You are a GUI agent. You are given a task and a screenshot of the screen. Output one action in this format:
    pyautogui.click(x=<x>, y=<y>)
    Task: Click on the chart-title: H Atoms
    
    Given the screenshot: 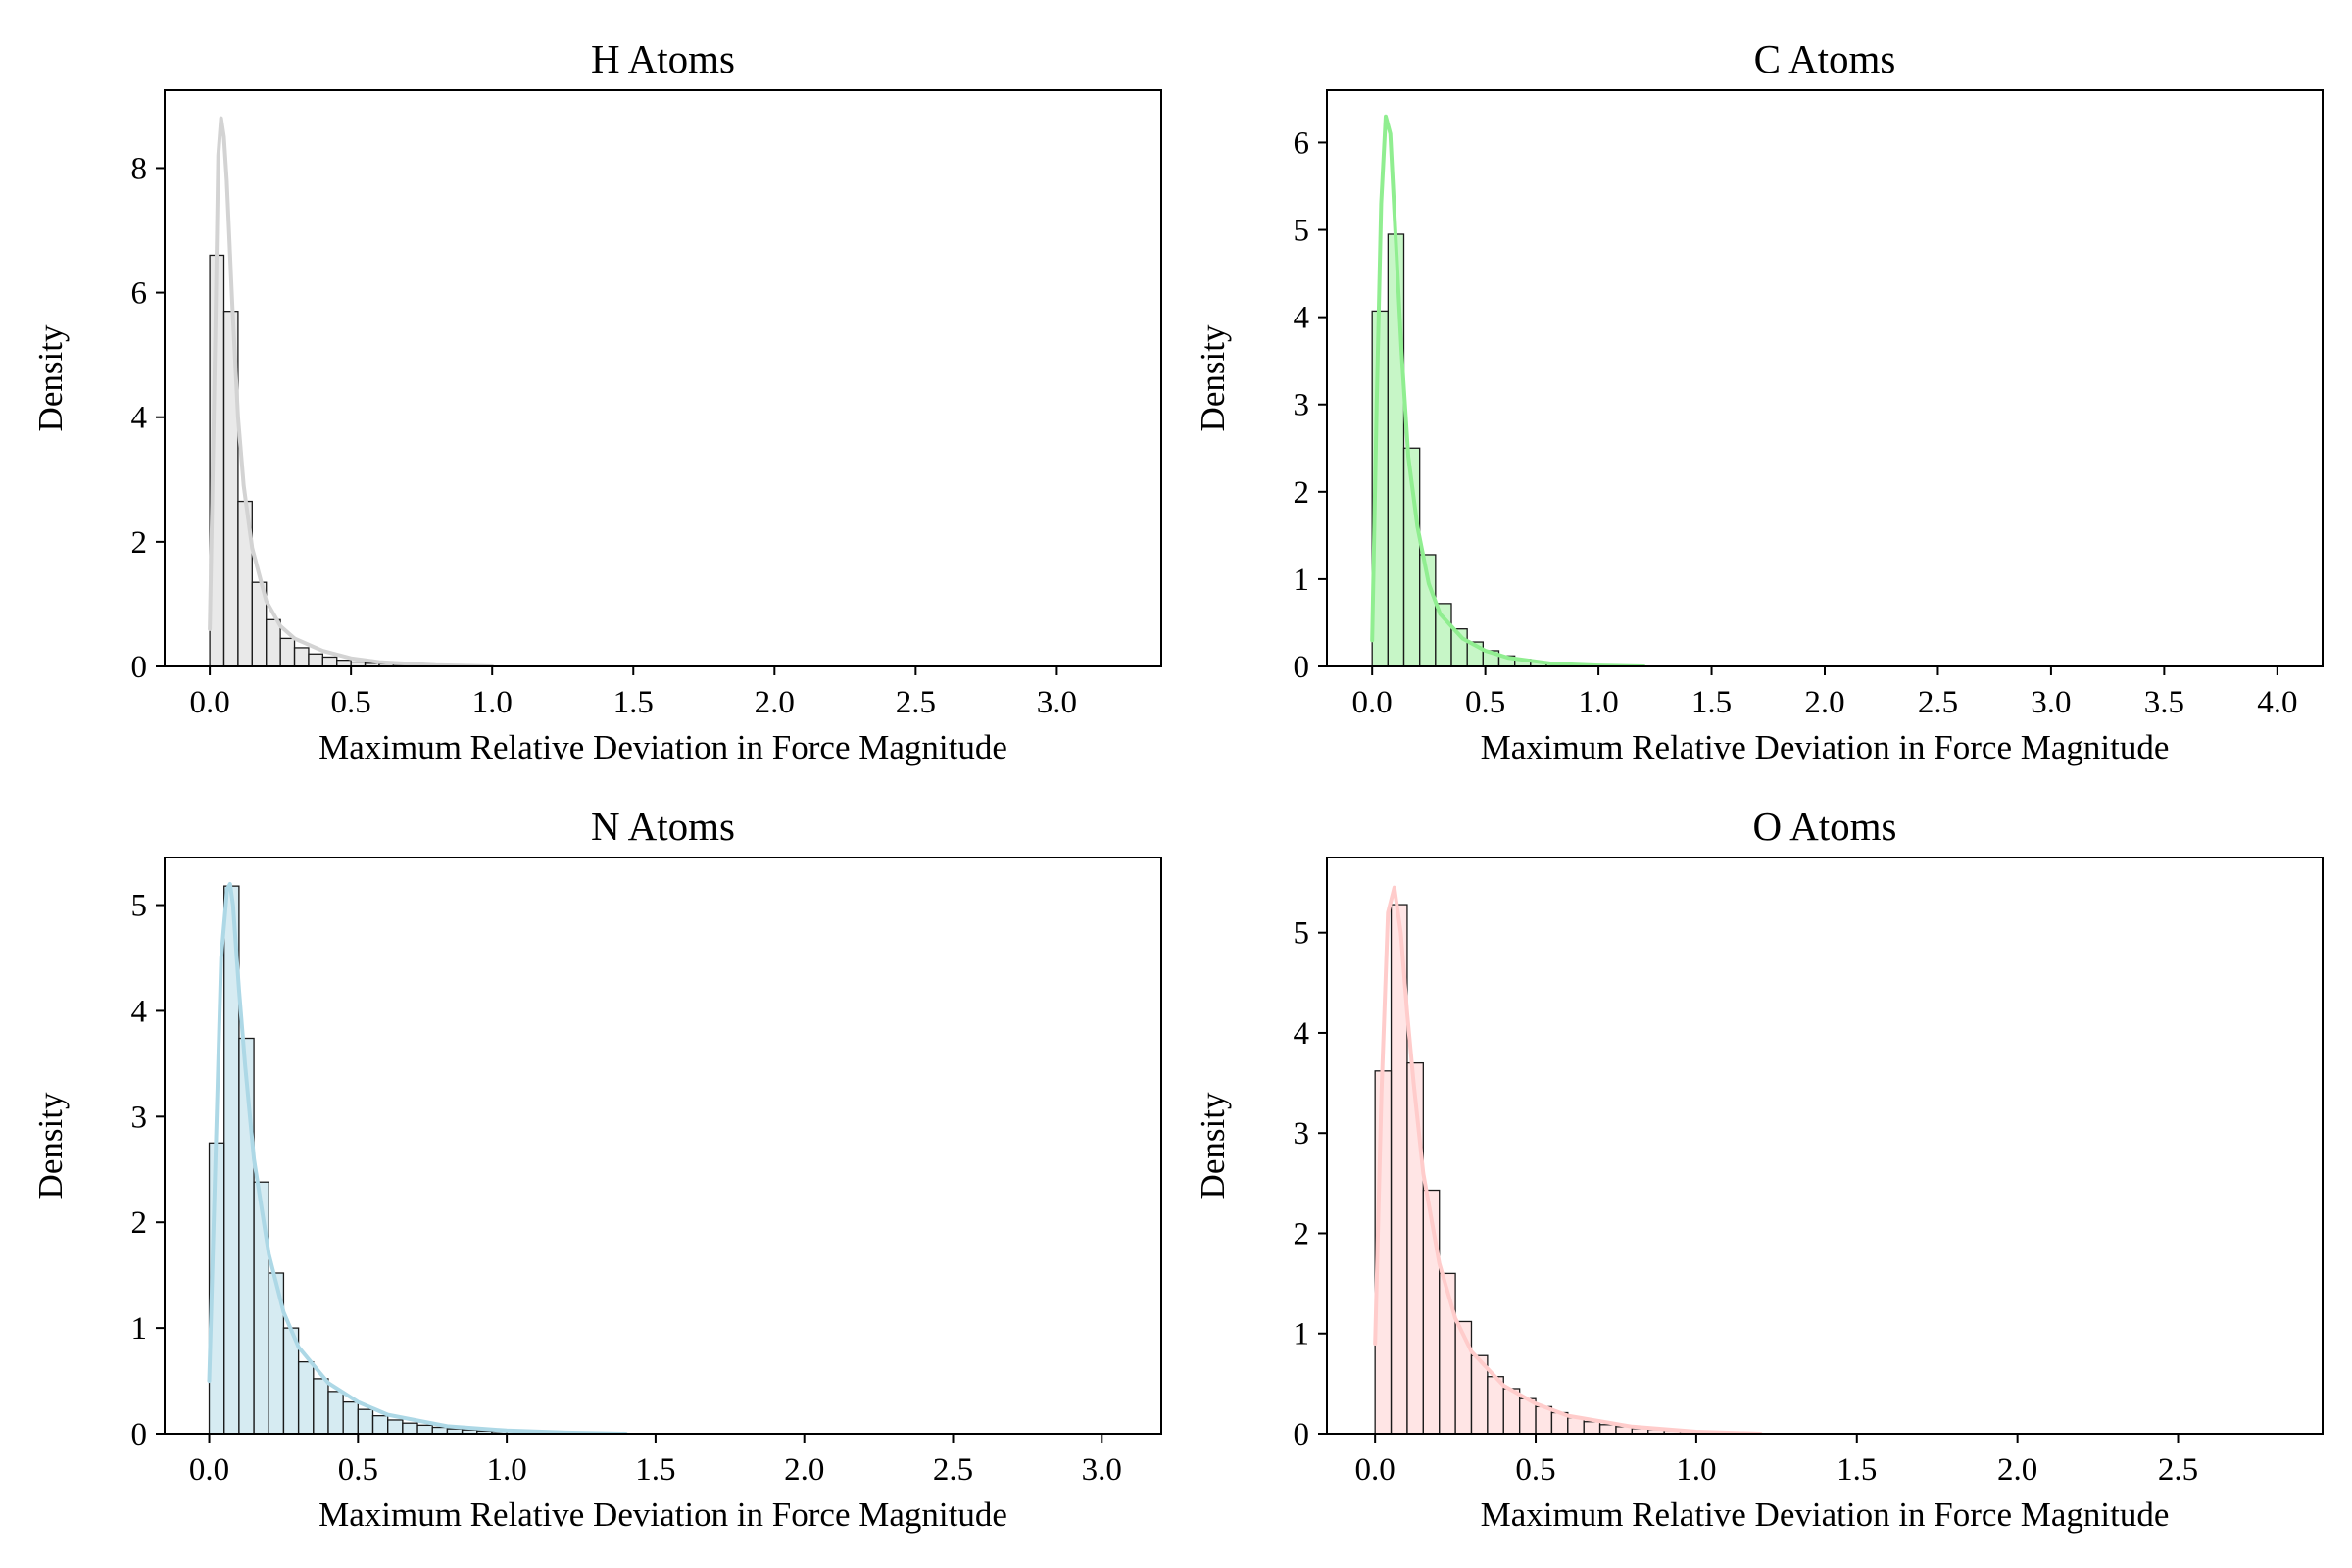 What is the action you would take?
    pyautogui.click(x=663, y=58)
    